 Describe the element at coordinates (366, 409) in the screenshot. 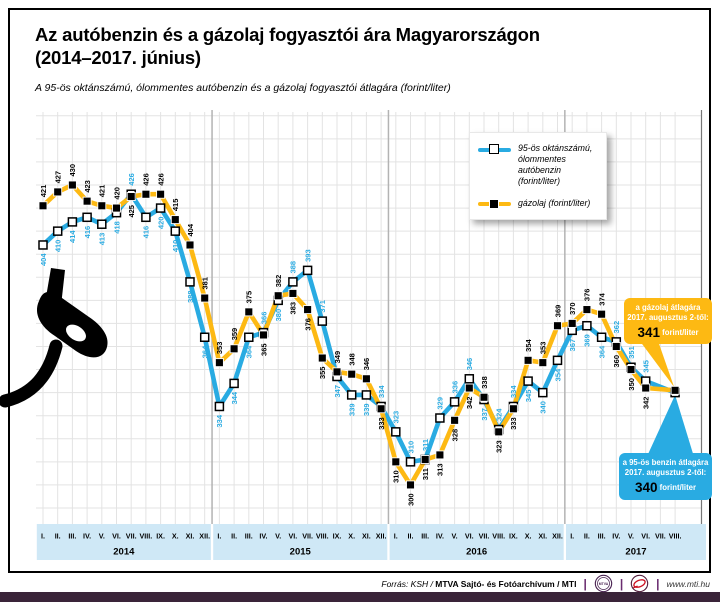

I see `svg-text: 339` at that location.